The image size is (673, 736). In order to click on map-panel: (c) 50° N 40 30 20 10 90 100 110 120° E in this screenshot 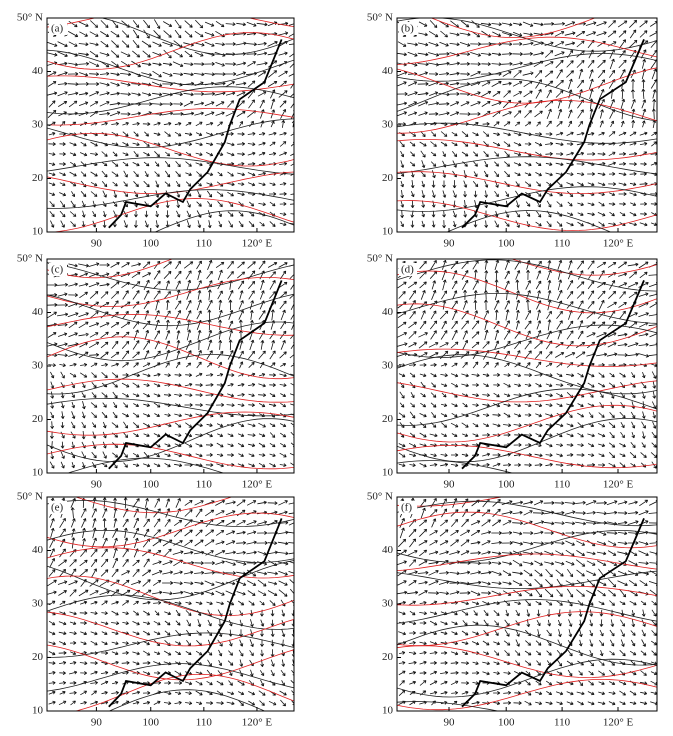, I will do `click(156, 372)`.